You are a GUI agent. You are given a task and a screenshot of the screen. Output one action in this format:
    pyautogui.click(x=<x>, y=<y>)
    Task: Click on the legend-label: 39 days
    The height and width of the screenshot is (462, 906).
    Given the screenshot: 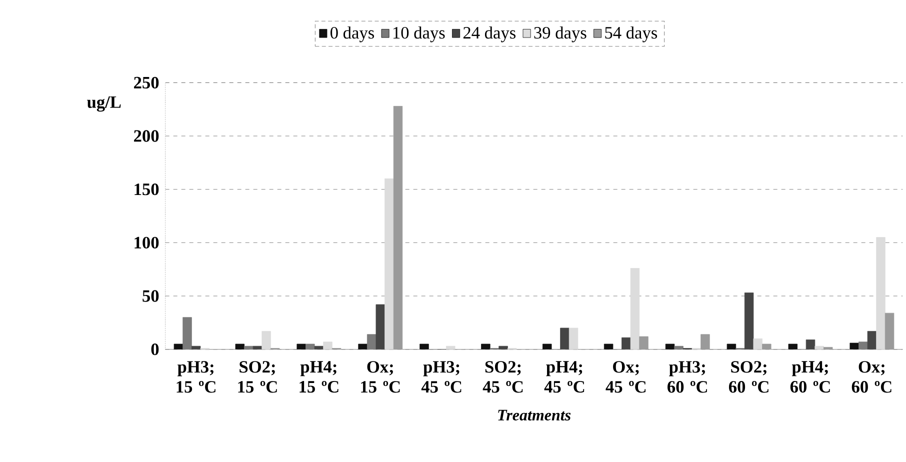 What is the action you would take?
    pyautogui.click(x=560, y=34)
    